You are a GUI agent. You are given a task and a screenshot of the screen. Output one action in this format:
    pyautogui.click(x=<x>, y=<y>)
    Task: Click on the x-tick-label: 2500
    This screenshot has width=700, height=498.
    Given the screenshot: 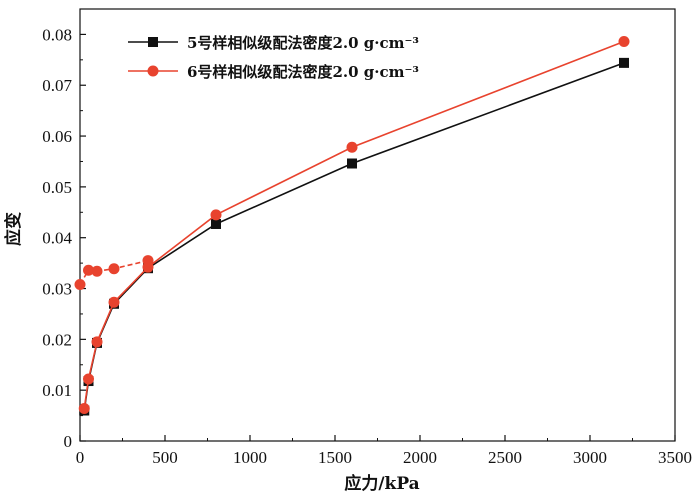 What is the action you would take?
    pyautogui.click(x=505, y=457)
    